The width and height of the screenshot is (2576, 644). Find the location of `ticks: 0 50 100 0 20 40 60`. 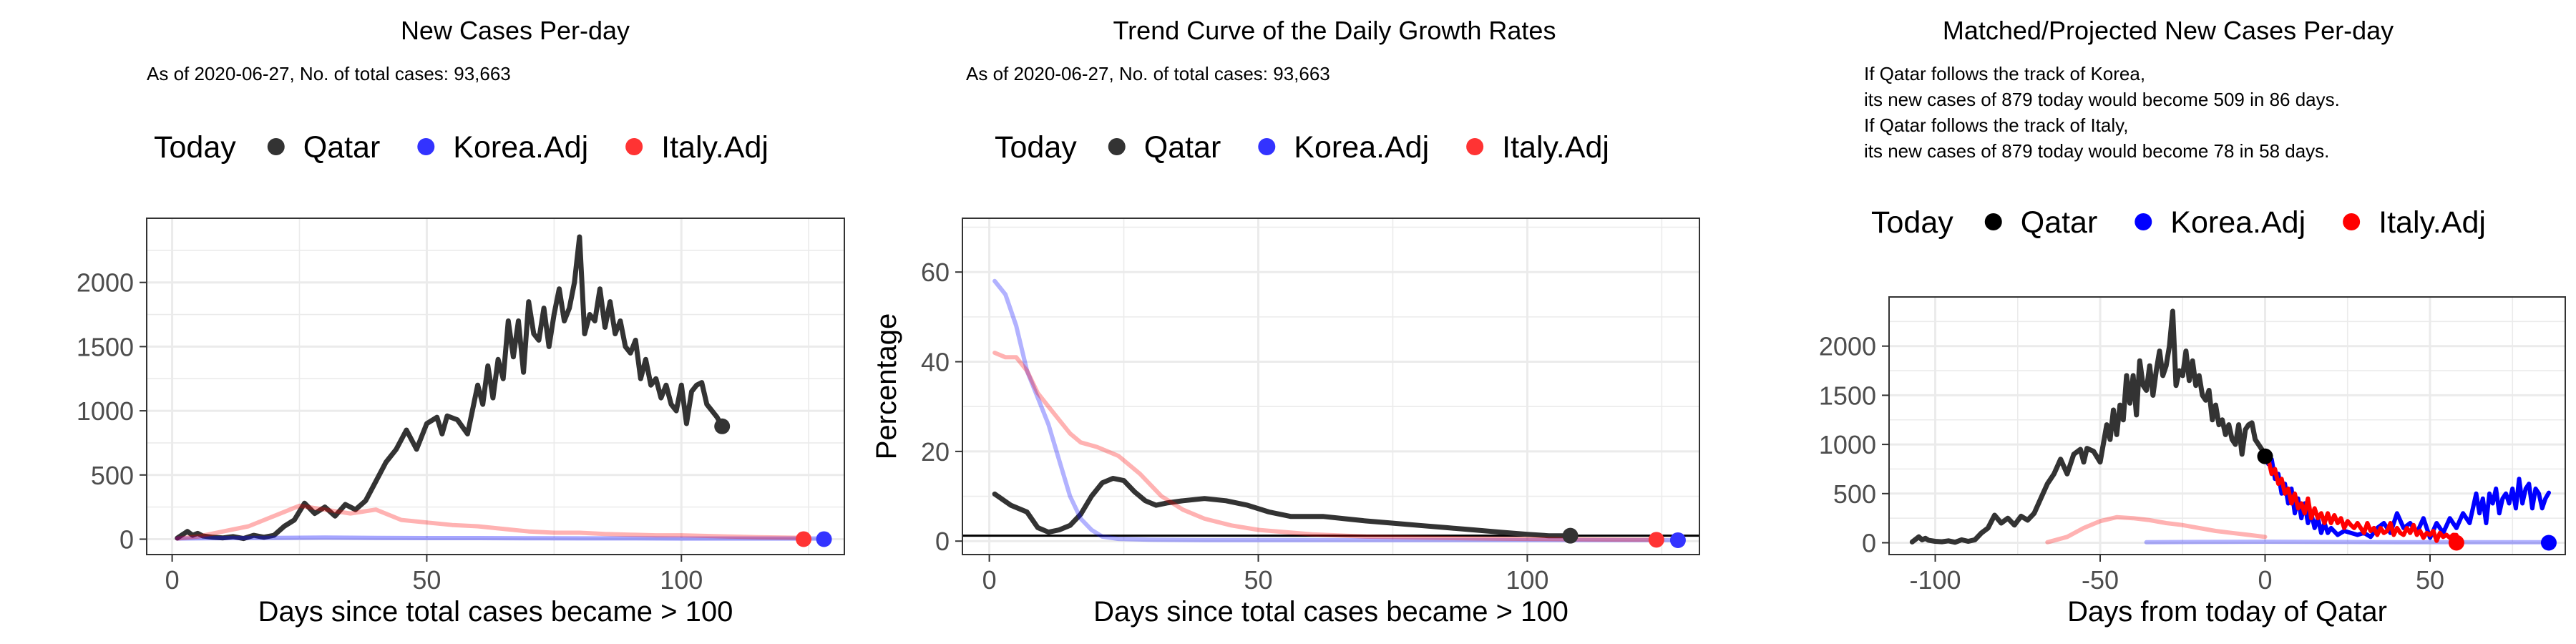

ticks: 0 50 100 0 20 40 60 is located at coordinates (1235, 426).